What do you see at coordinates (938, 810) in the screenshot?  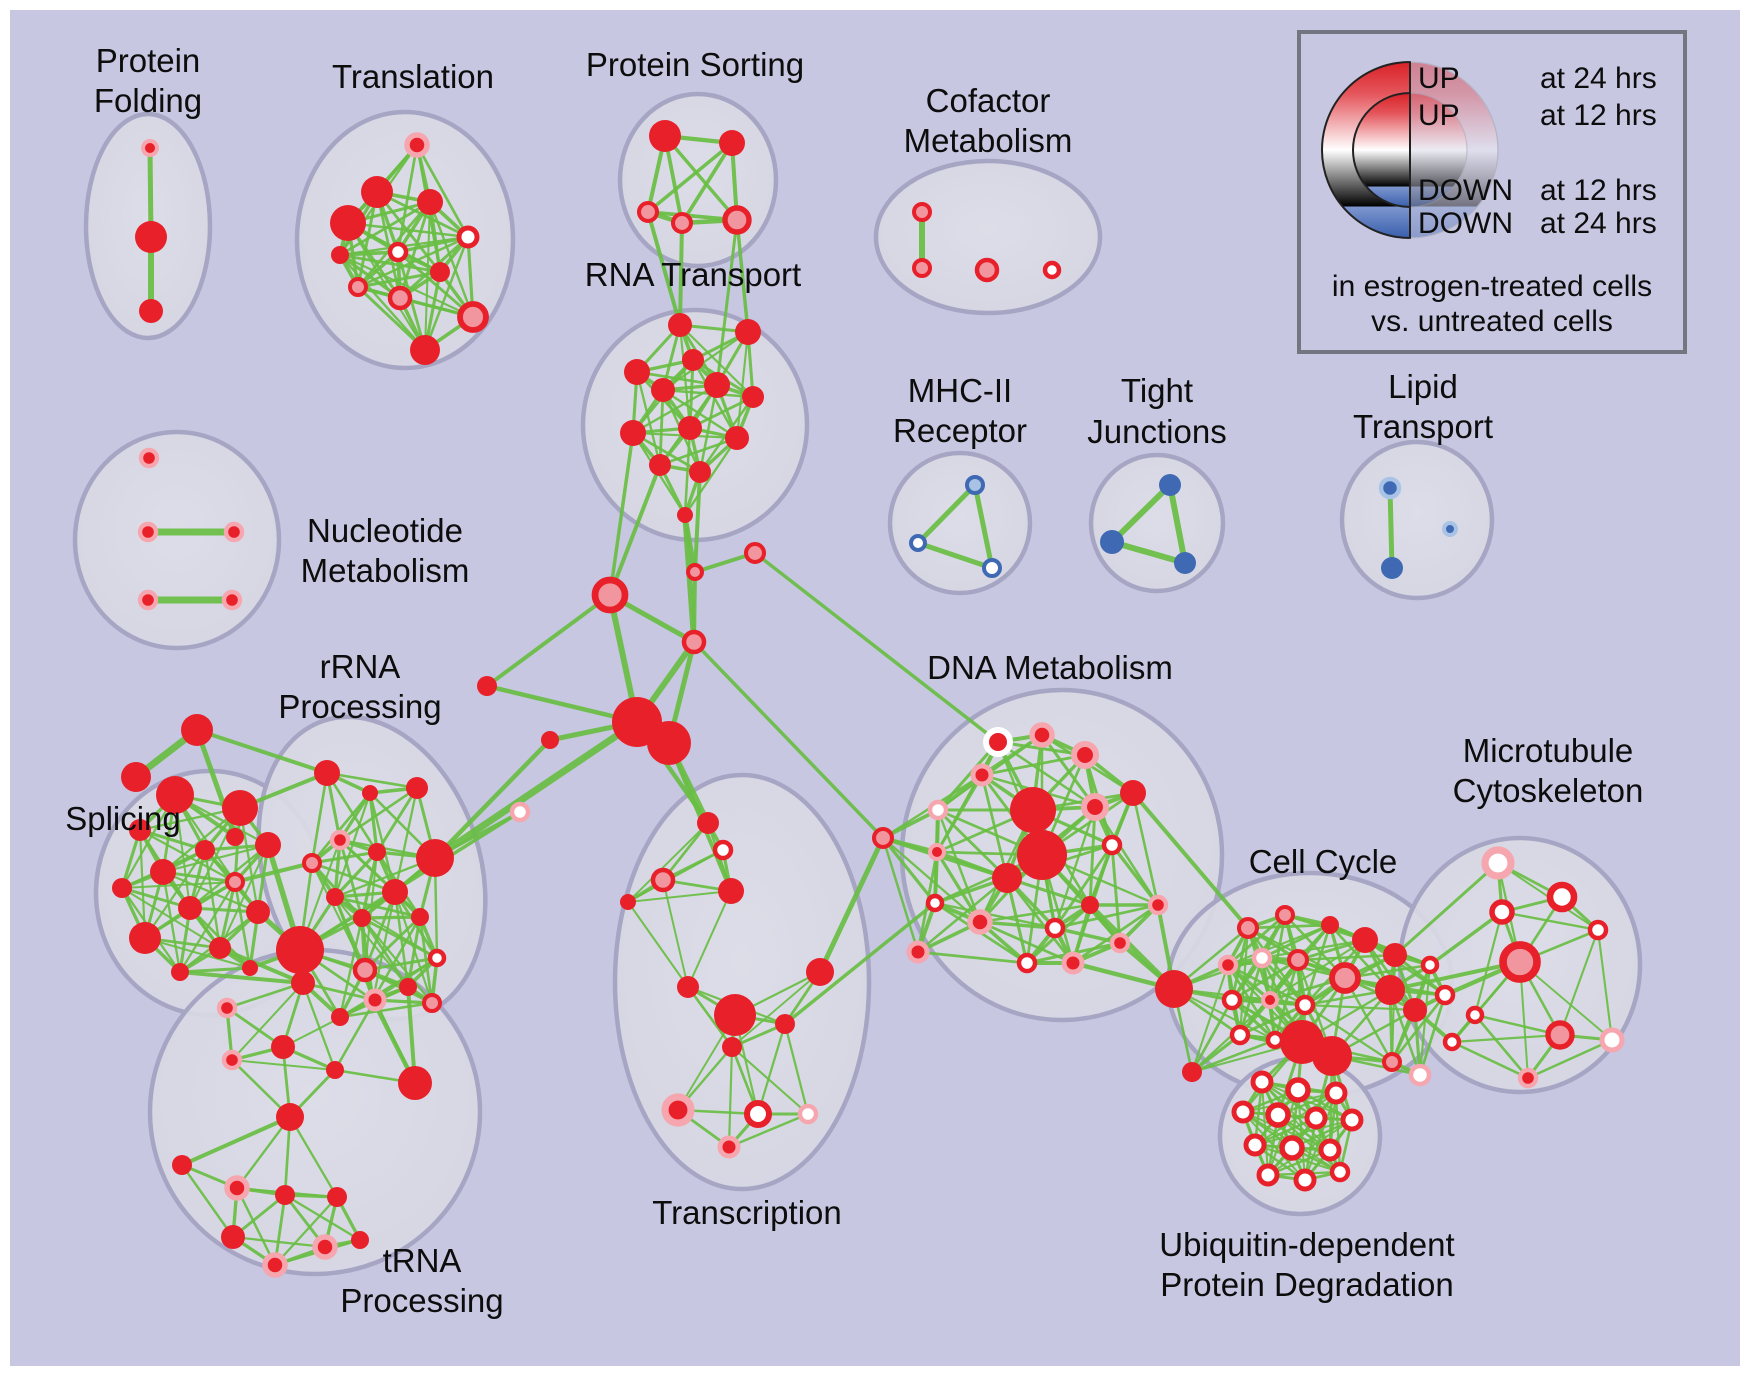 I see `network-node-dm-5 node-style-ringpale` at bounding box center [938, 810].